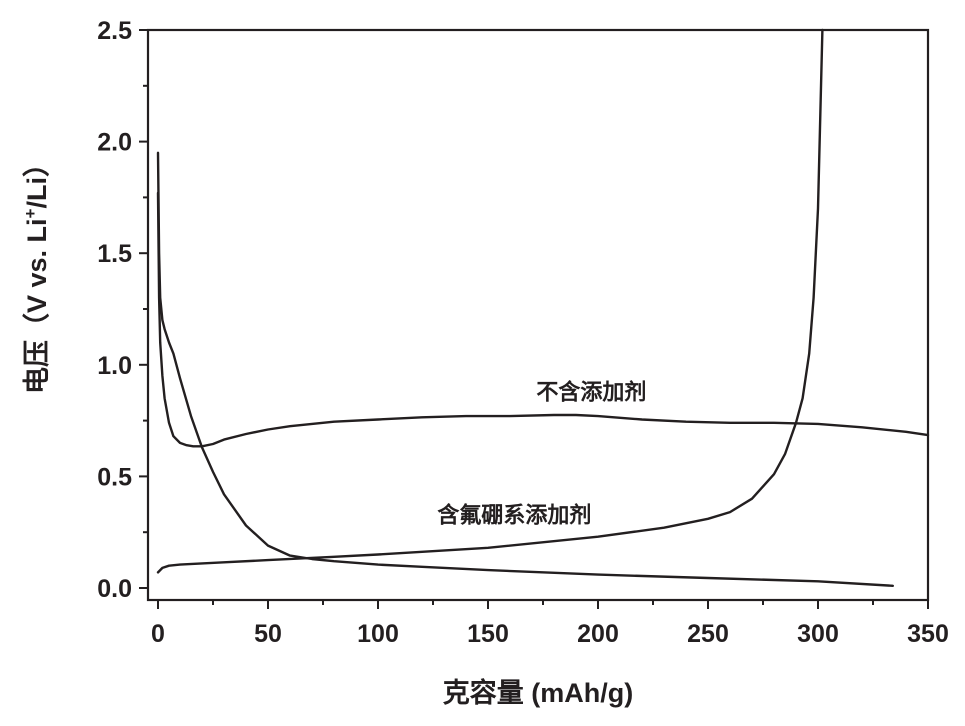  What do you see at coordinates (268, 634) in the screenshot?
I see `x-tick-label: 50` at bounding box center [268, 634].